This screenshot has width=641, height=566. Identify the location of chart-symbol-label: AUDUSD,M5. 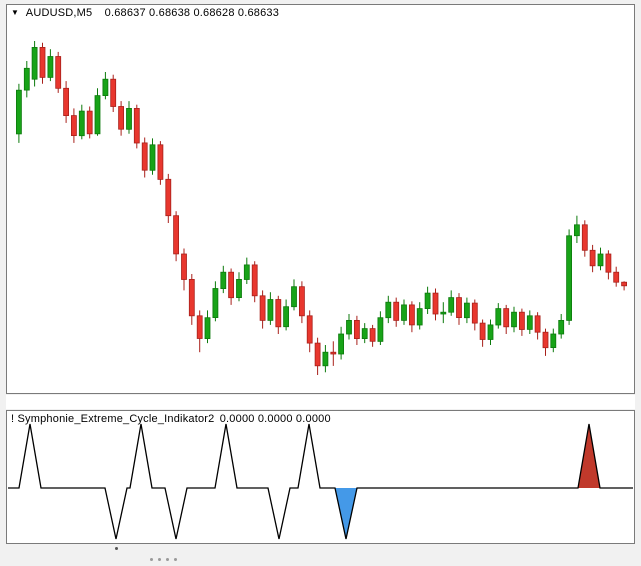
(59, 13).